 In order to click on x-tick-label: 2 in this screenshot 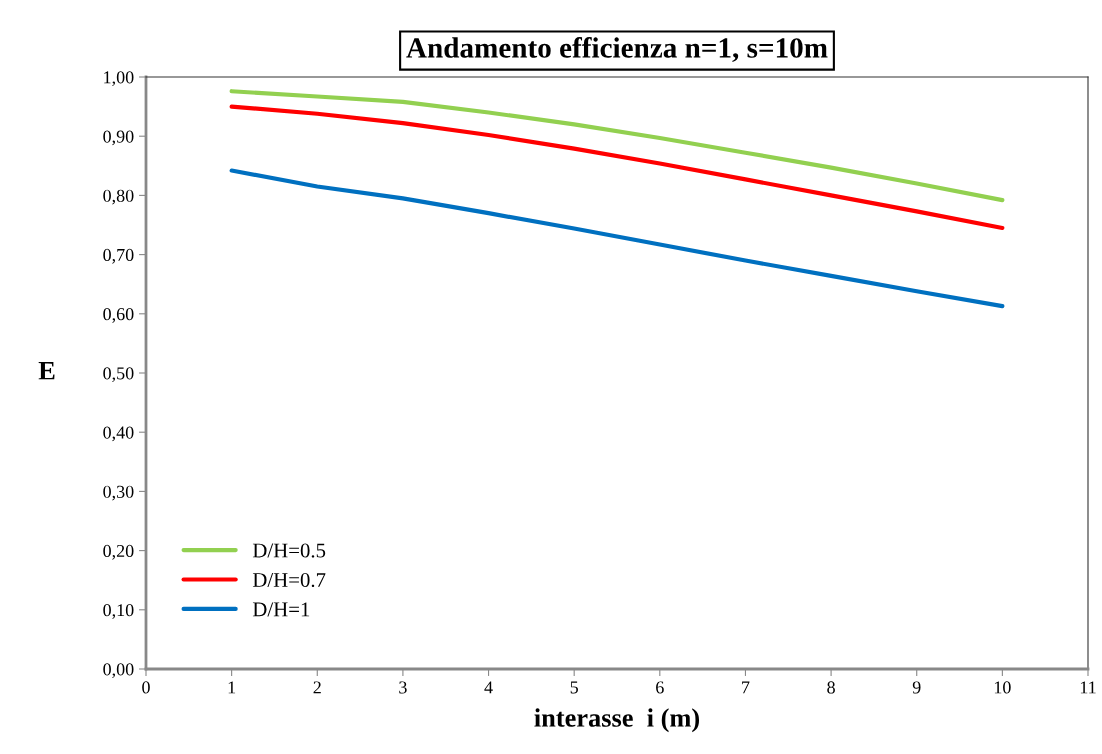, I will do `click(317, 687)`.